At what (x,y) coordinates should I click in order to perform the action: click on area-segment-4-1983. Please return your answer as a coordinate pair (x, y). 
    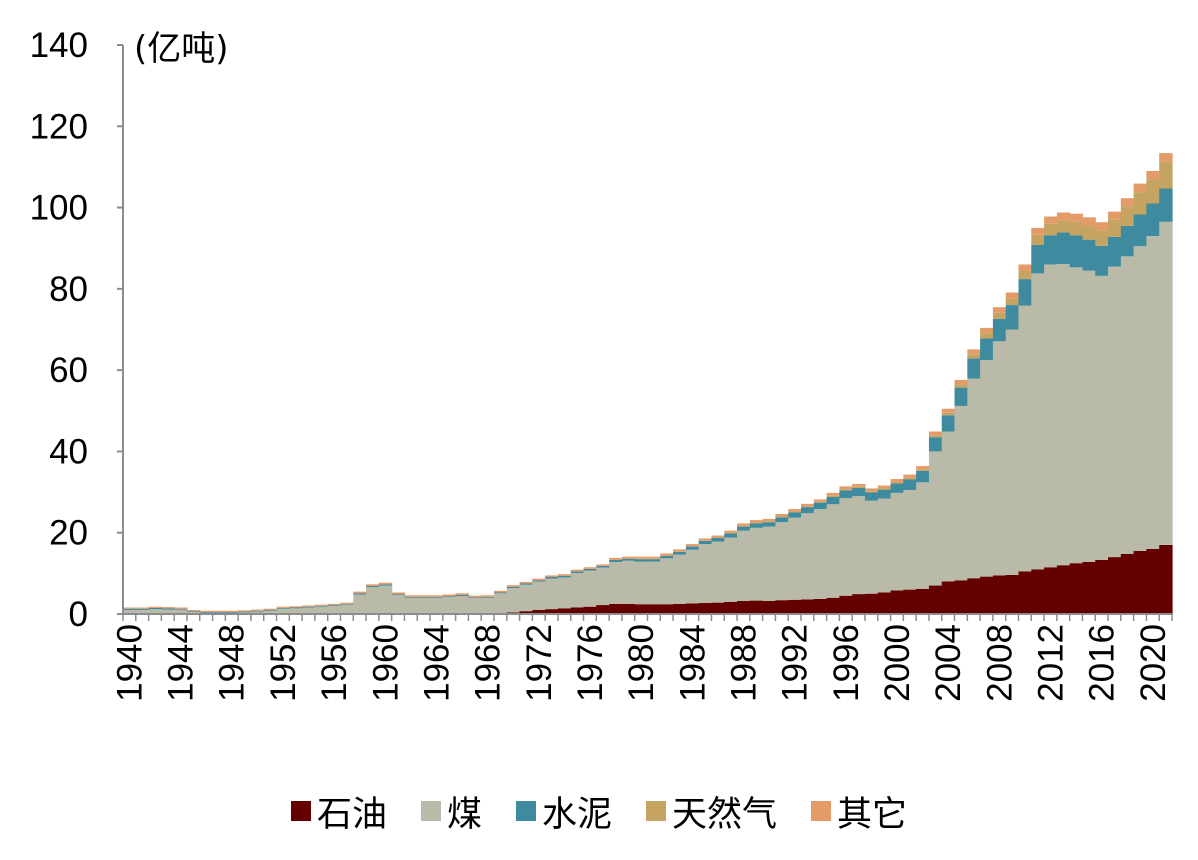
    Looking at the image, I should click on (680, 550).